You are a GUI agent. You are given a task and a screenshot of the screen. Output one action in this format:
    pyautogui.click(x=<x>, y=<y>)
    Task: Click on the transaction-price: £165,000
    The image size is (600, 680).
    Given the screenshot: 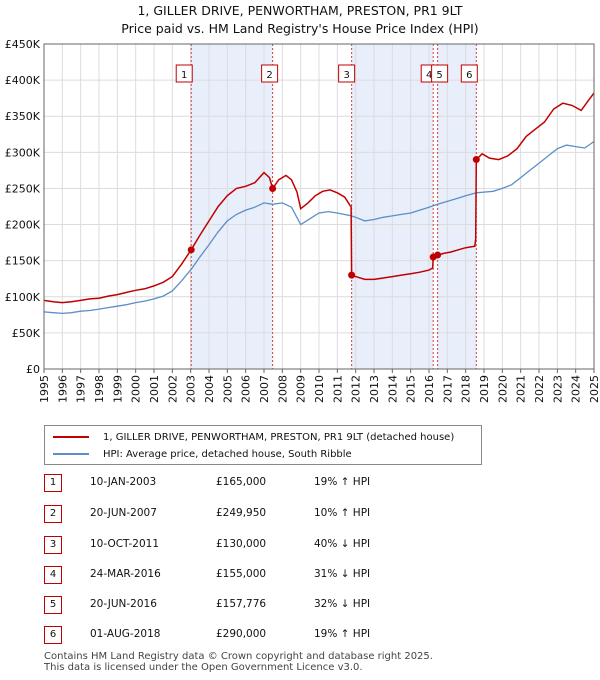 What is the action you would take?
    pyautogui.click(x=241, y=482)
    